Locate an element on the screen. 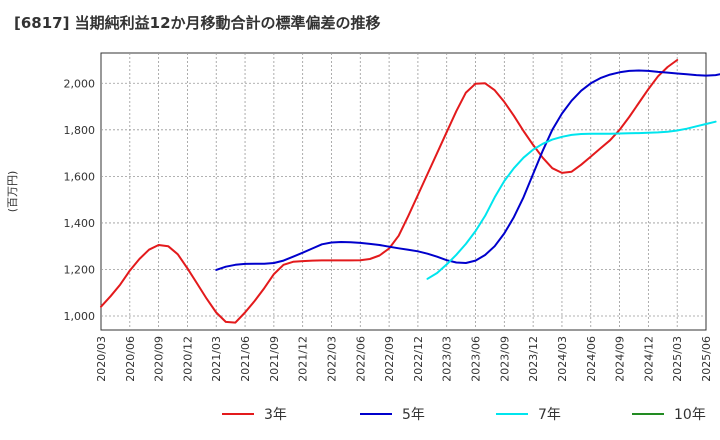  x-tick-label: 2020/03 is located at coordinates (101, 359).